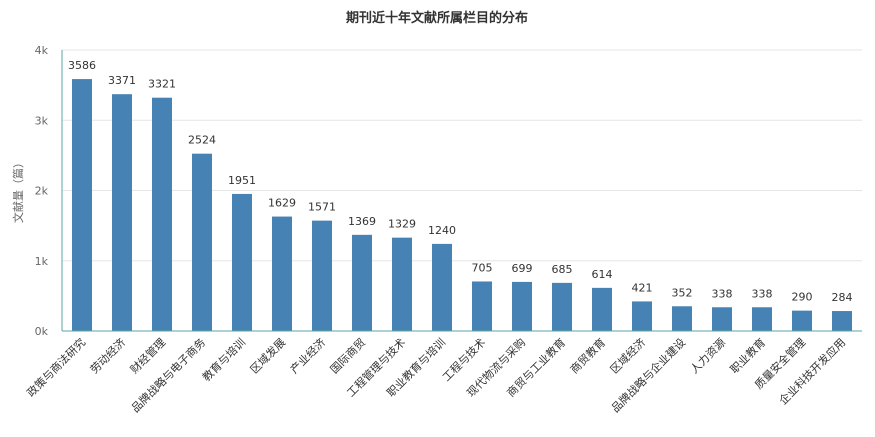 This screenshot has width=875, height=437. Describe the element at coordinates (347, 355) in the screenshot. I see `x-category-label: 国际商贸` at that location.